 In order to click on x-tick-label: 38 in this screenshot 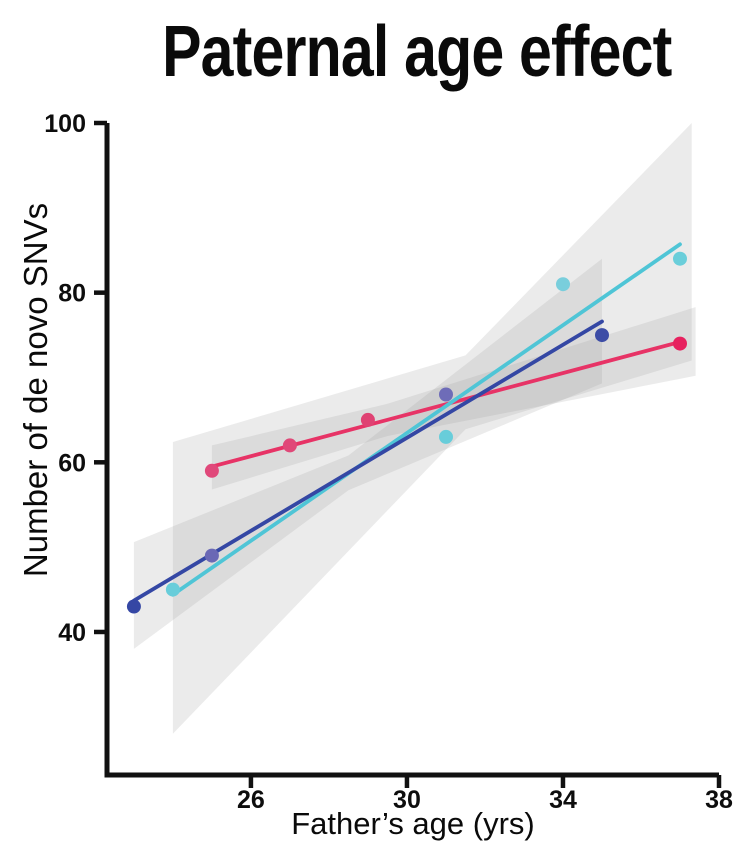, I will do `click(719, 800)`.